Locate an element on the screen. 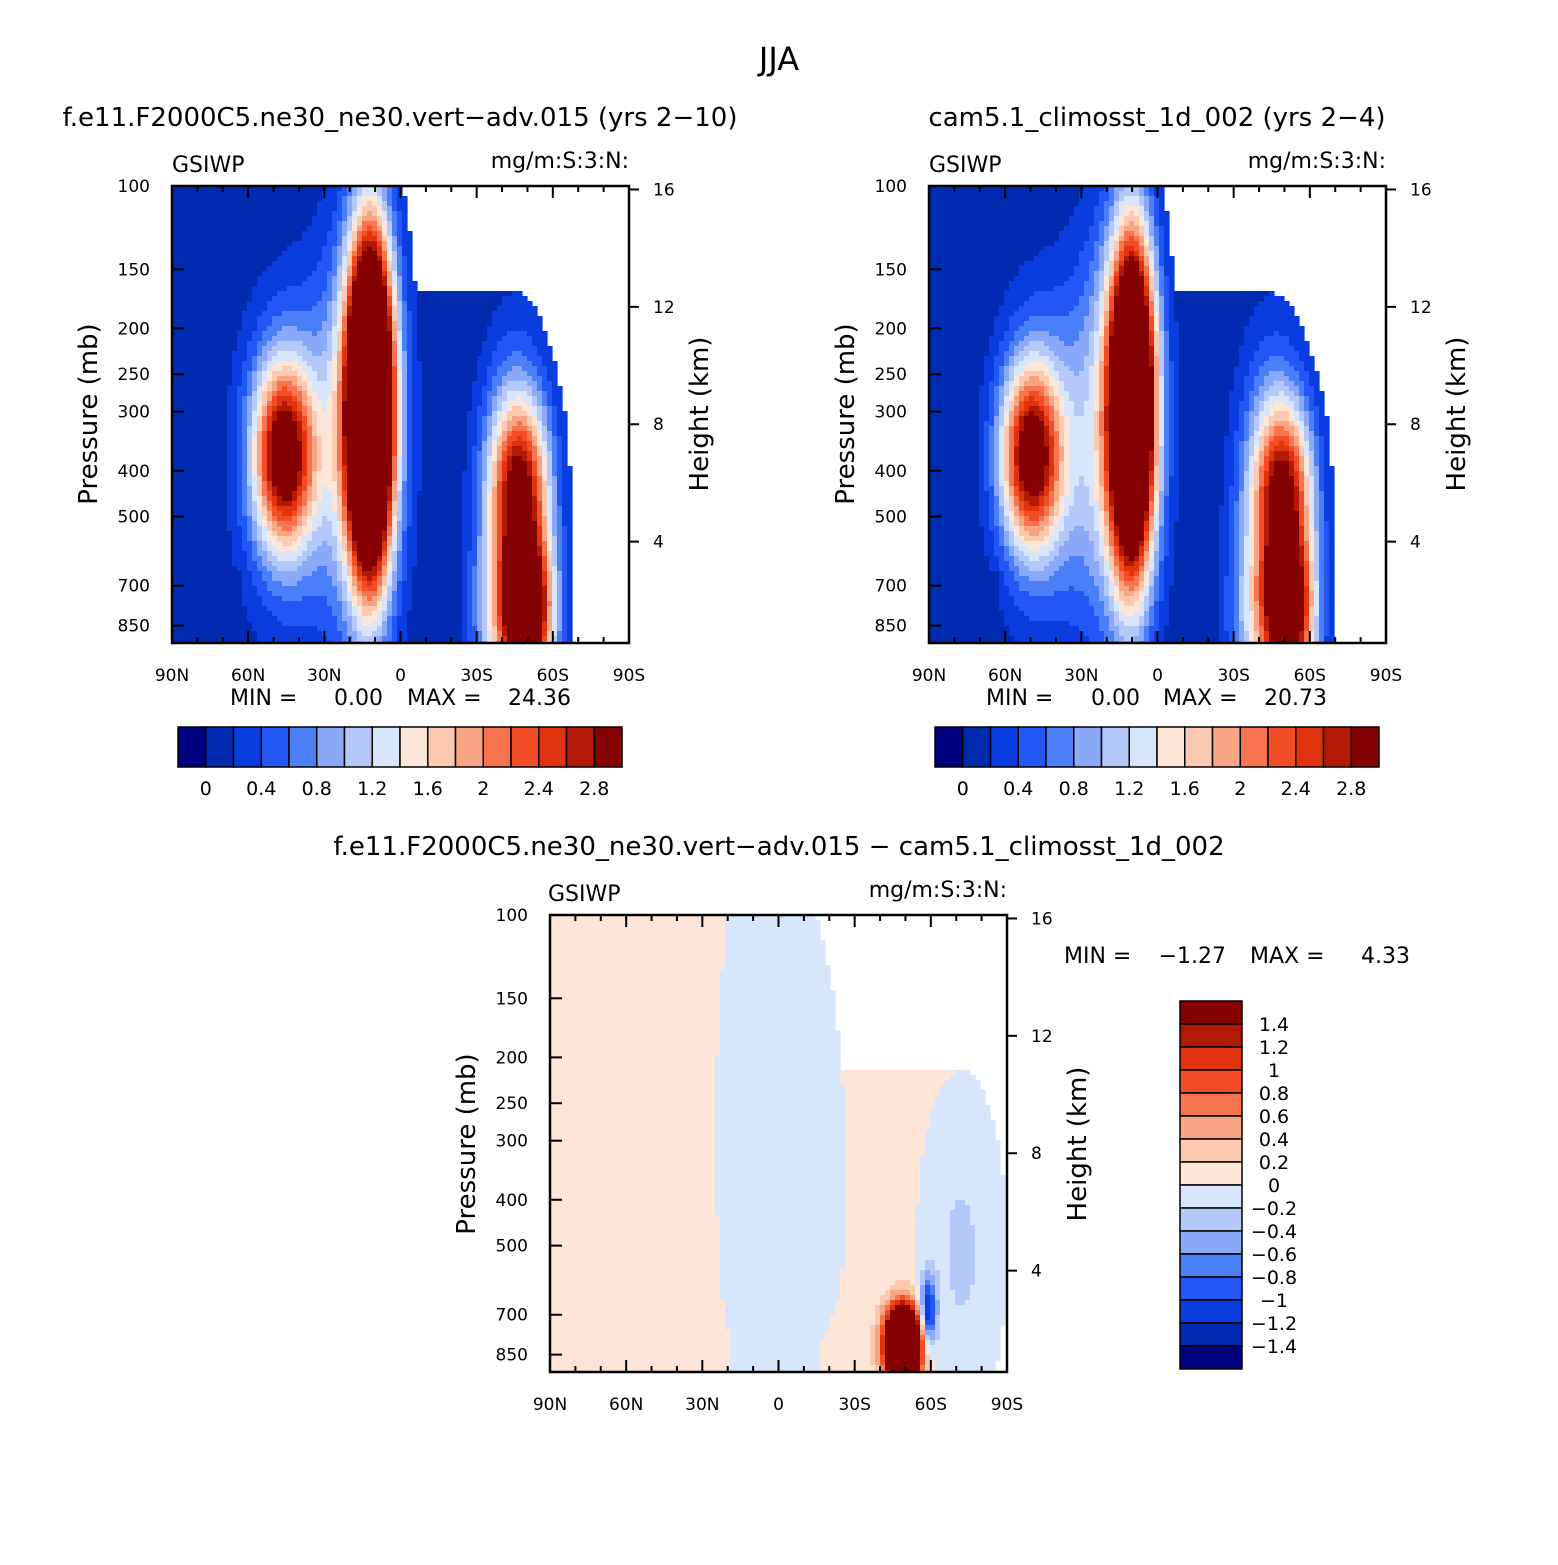  panel-title: cam5.1_climosst_1d_002 (yrs 2−4) is located at coordinates (1156, 118).